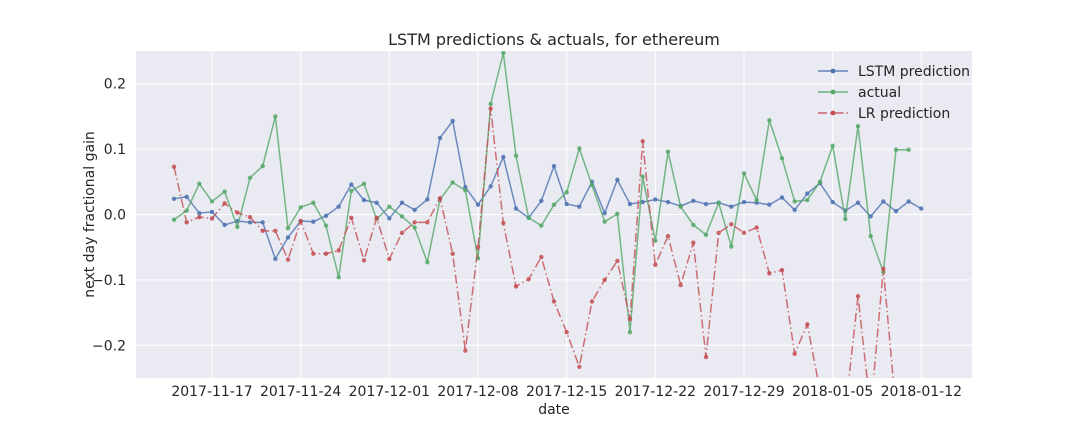 The width and height of the screenshot is (1080, 432). I want to click on x-tick-label: 2017-11-24, so click(300, 392).